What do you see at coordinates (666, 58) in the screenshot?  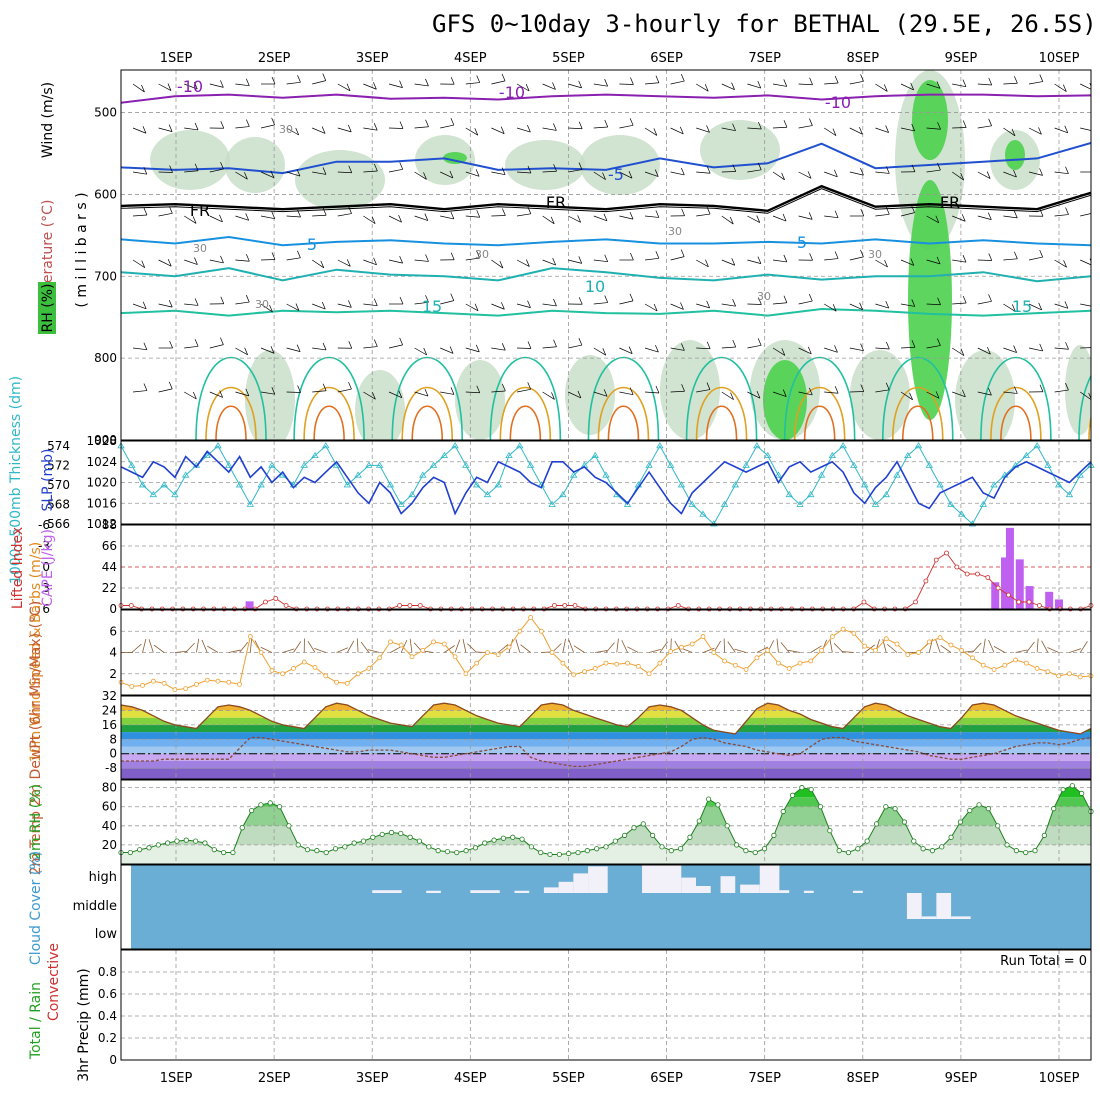 I see `date-label-top: 6SEP` at bounding box center [666, 58].